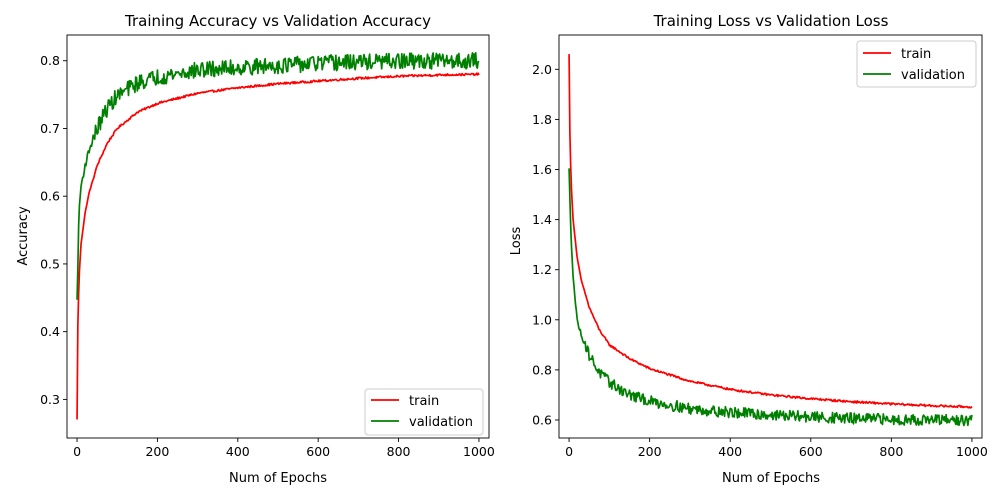  What do you see at coordinates (424, 401) in the screenshot?
I see `accuracy-legend-train-label: train` at bounding box center [424, 401].